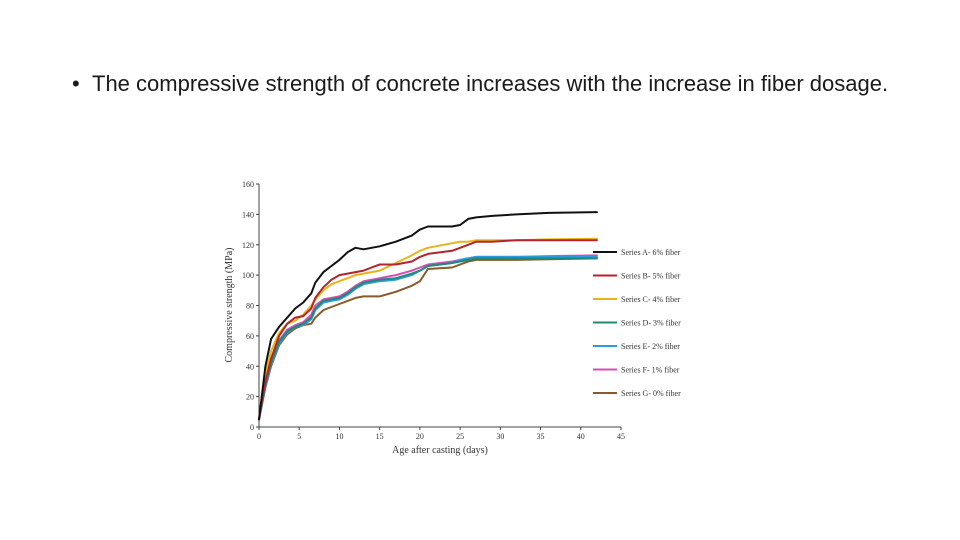 This screenshot has width=960, height=540. I want to click on y-tick-label: 80, so click(250, 306).